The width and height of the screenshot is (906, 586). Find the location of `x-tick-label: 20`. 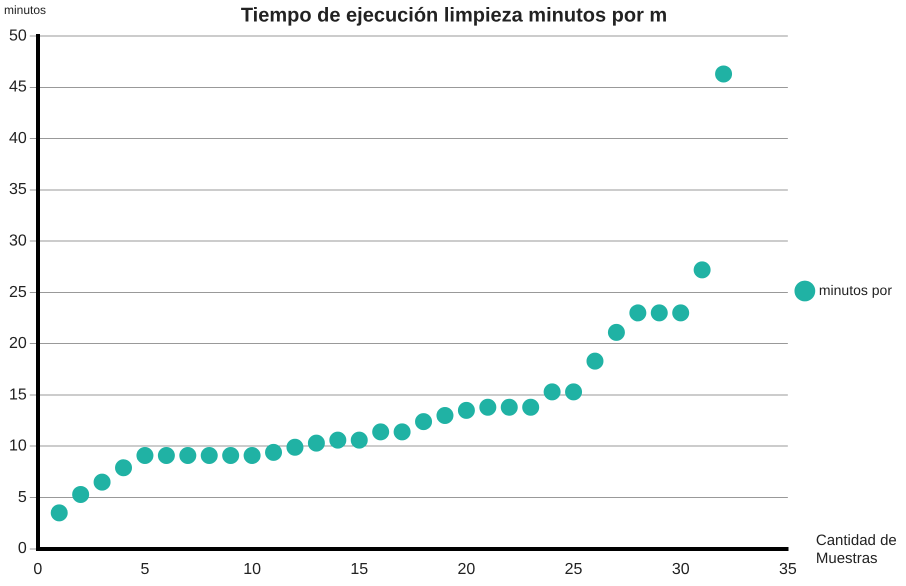

x-tick-label: 20 is located at coordinates (467, 569).